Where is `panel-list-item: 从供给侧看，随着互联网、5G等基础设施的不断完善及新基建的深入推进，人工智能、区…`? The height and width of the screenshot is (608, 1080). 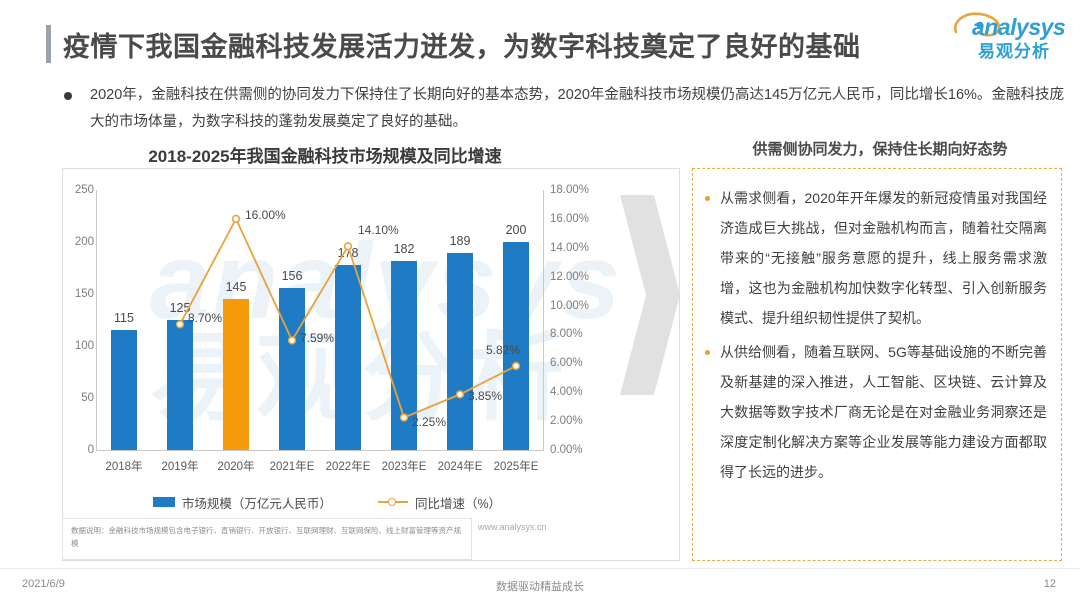
panel-list-item: 从供给侧看，随着互联网、5G等基础设施的不断完善及新基建的深入推进，人工智能、区… is located at coordinates (876, 412).